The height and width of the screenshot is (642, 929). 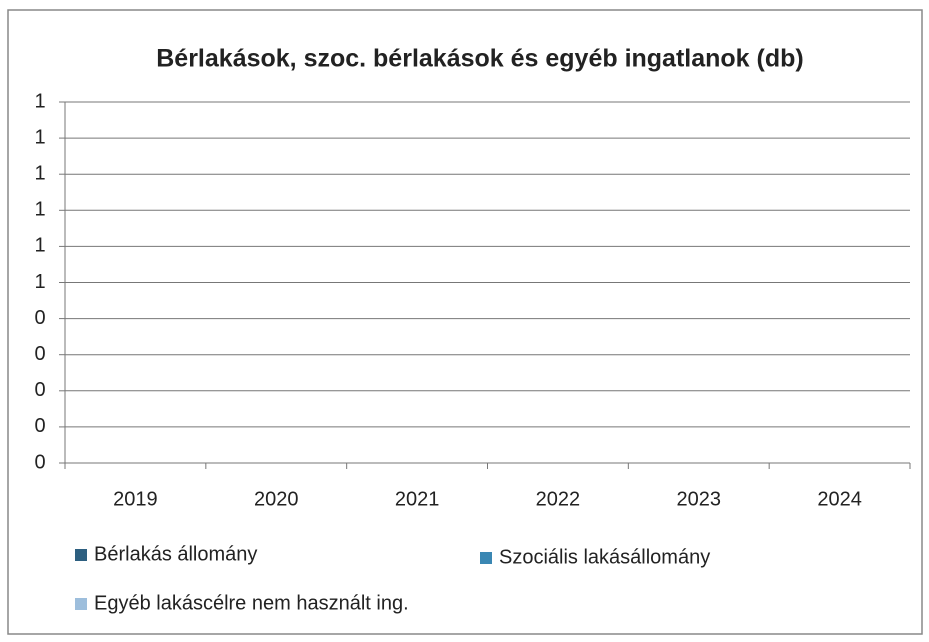 I want to click on x-tick-label: 2021, so click(x=417, y=499).